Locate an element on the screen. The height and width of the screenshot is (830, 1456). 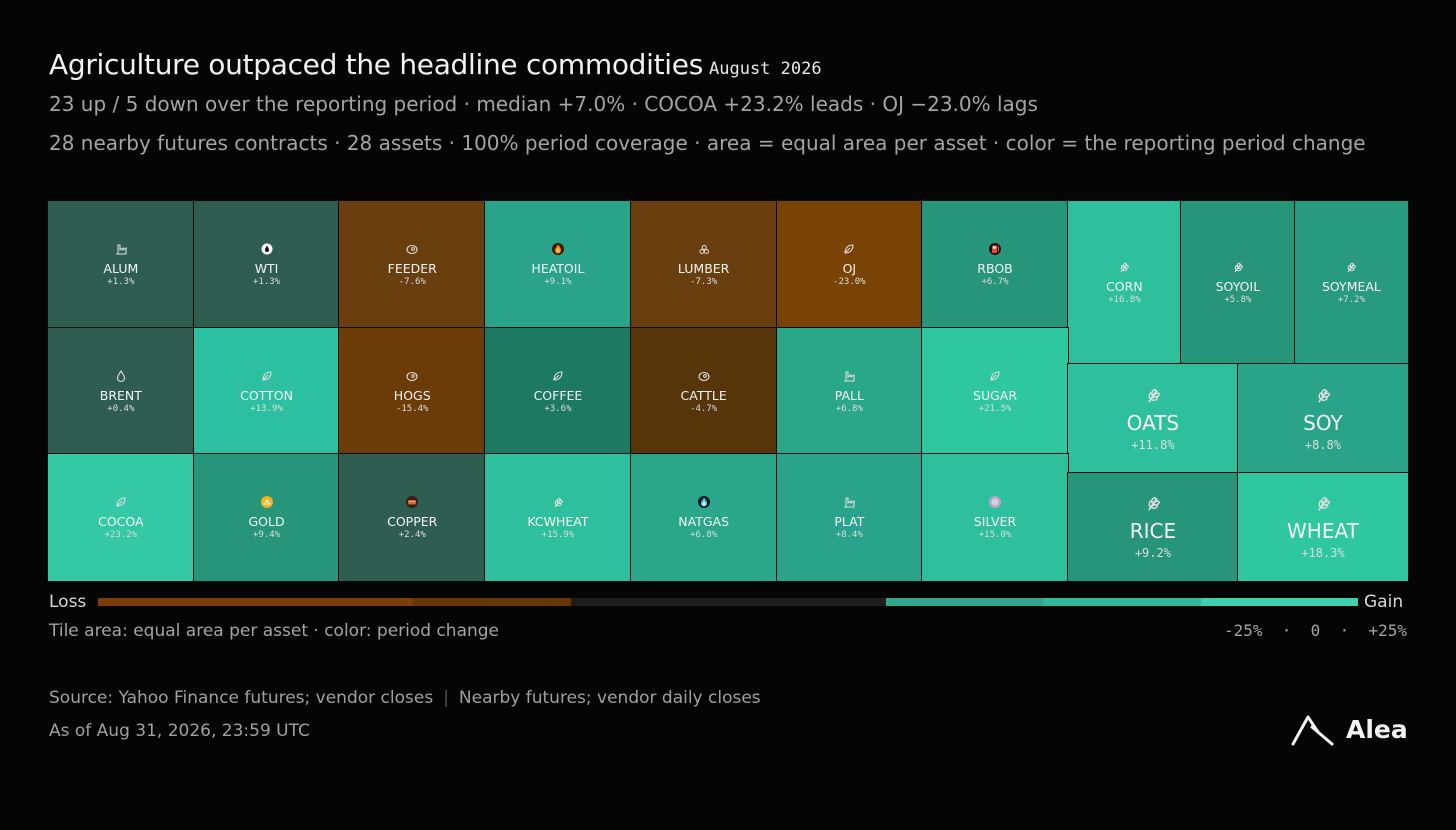
factory-icon is located at coordinates (849, 502).